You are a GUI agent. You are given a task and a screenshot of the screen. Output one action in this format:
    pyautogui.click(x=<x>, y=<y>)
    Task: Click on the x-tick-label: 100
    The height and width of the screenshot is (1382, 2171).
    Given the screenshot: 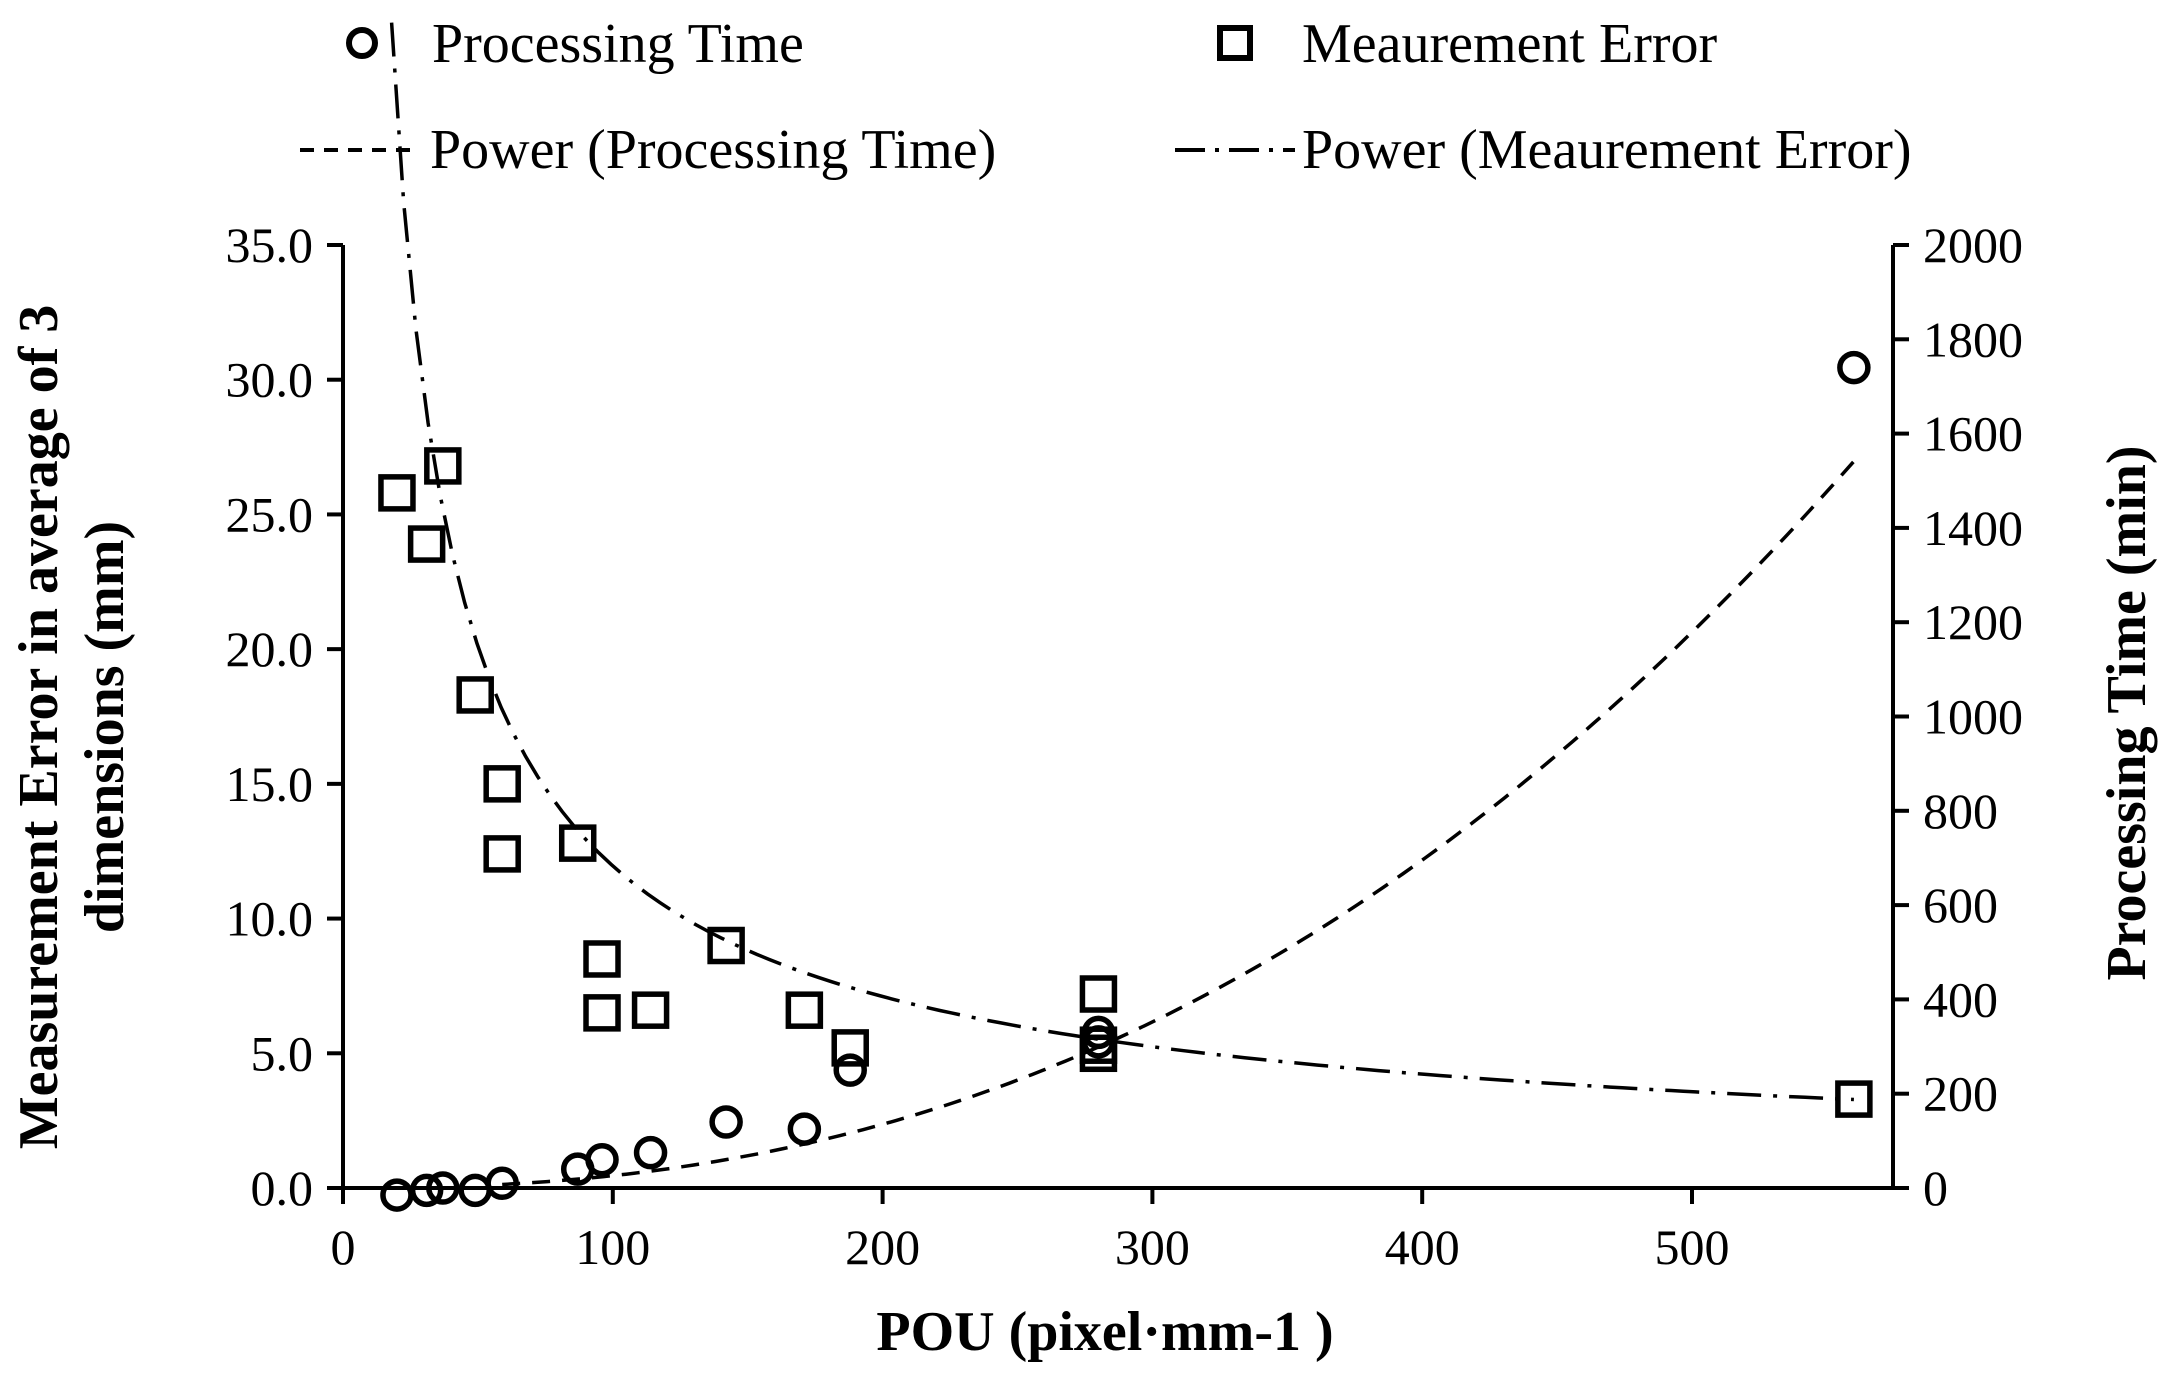 What is the action you would take?
    pyautogui.click(x=612, y=1247)
    